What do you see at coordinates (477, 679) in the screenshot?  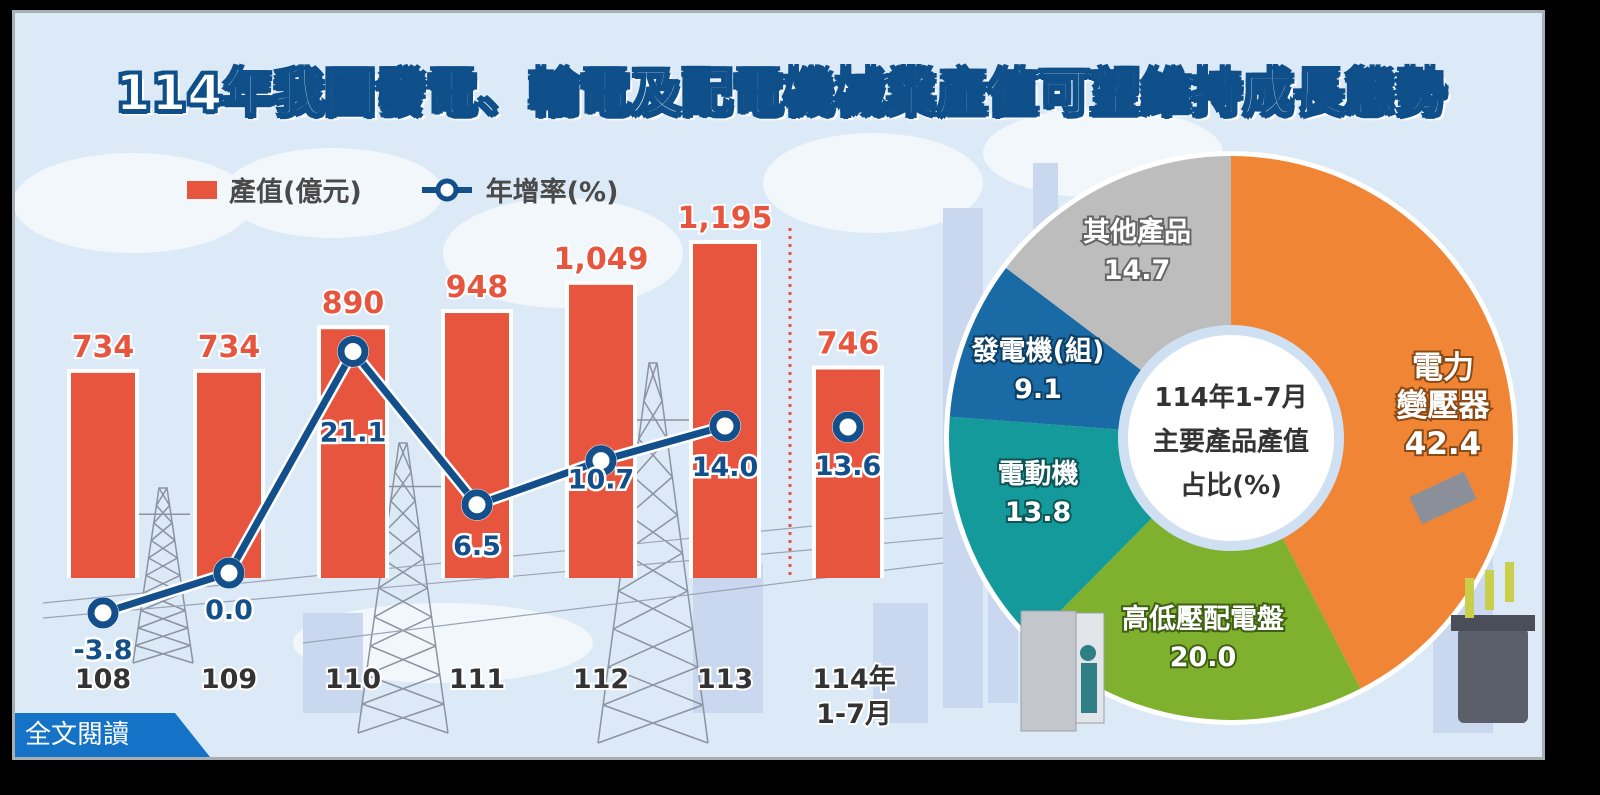 I see `x-axis-label: 111` at bounding box center [477, 679].